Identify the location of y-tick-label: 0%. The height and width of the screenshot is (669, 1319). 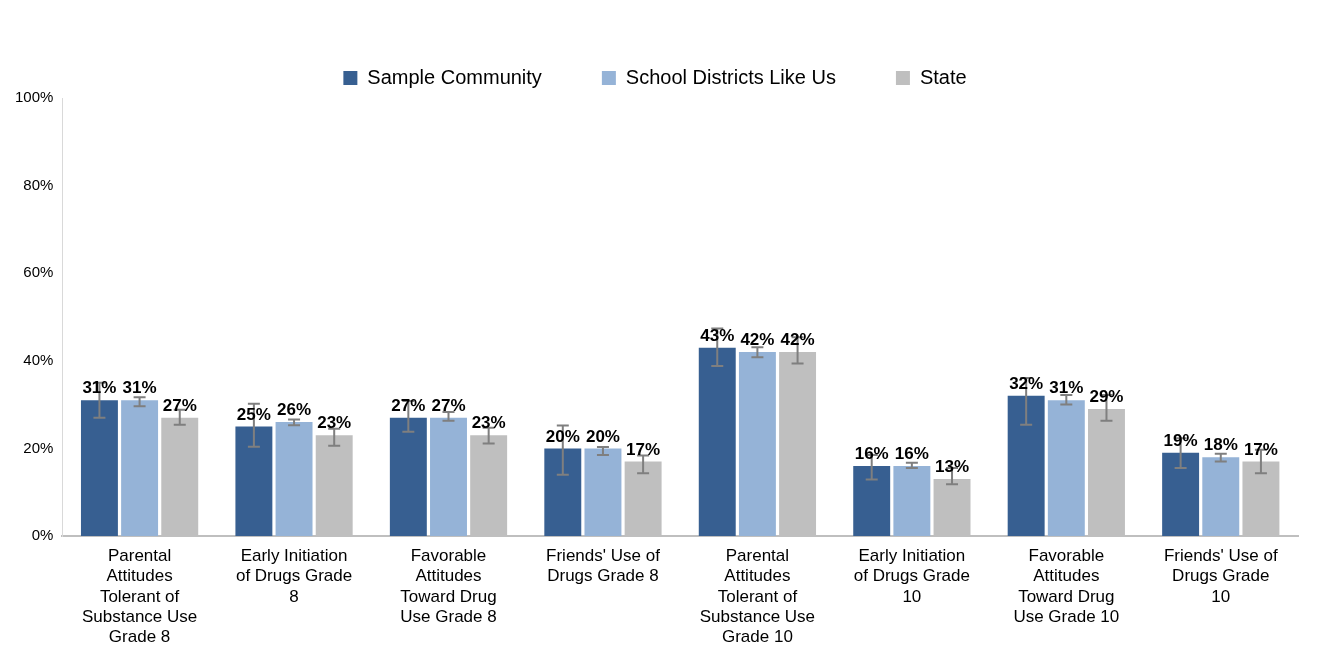
(42, 535).